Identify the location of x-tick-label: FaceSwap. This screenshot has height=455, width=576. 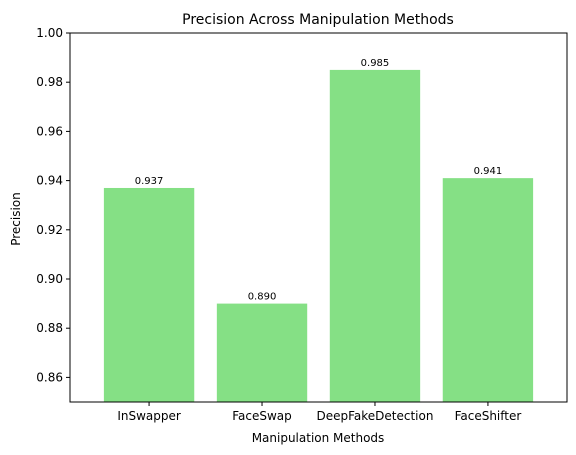
(262, 416).